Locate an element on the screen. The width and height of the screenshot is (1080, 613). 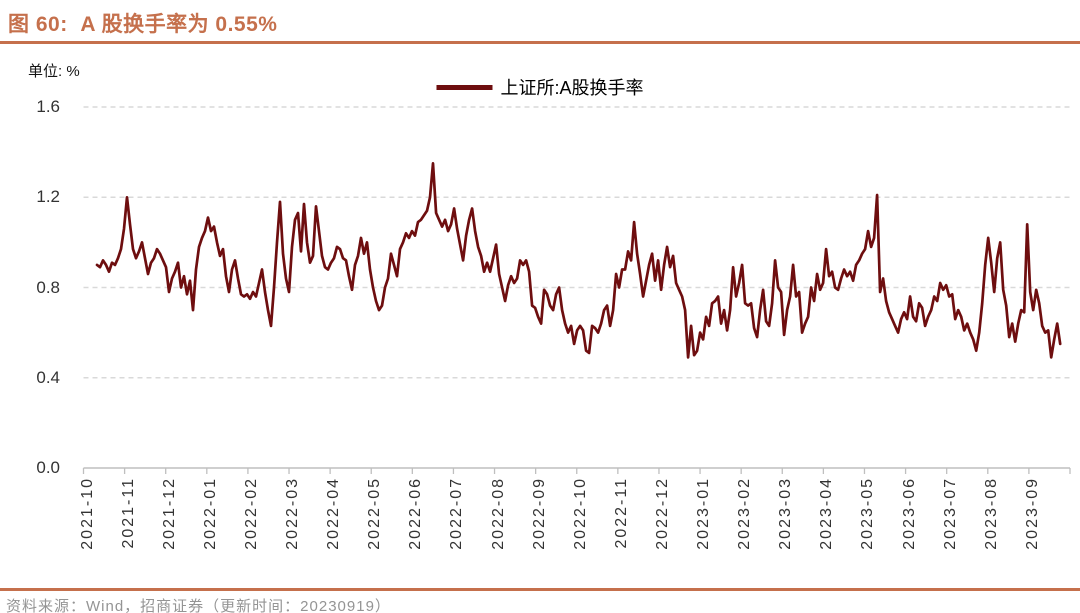
x-axis-label: 2021-11 is located at coordinates (128, 513).